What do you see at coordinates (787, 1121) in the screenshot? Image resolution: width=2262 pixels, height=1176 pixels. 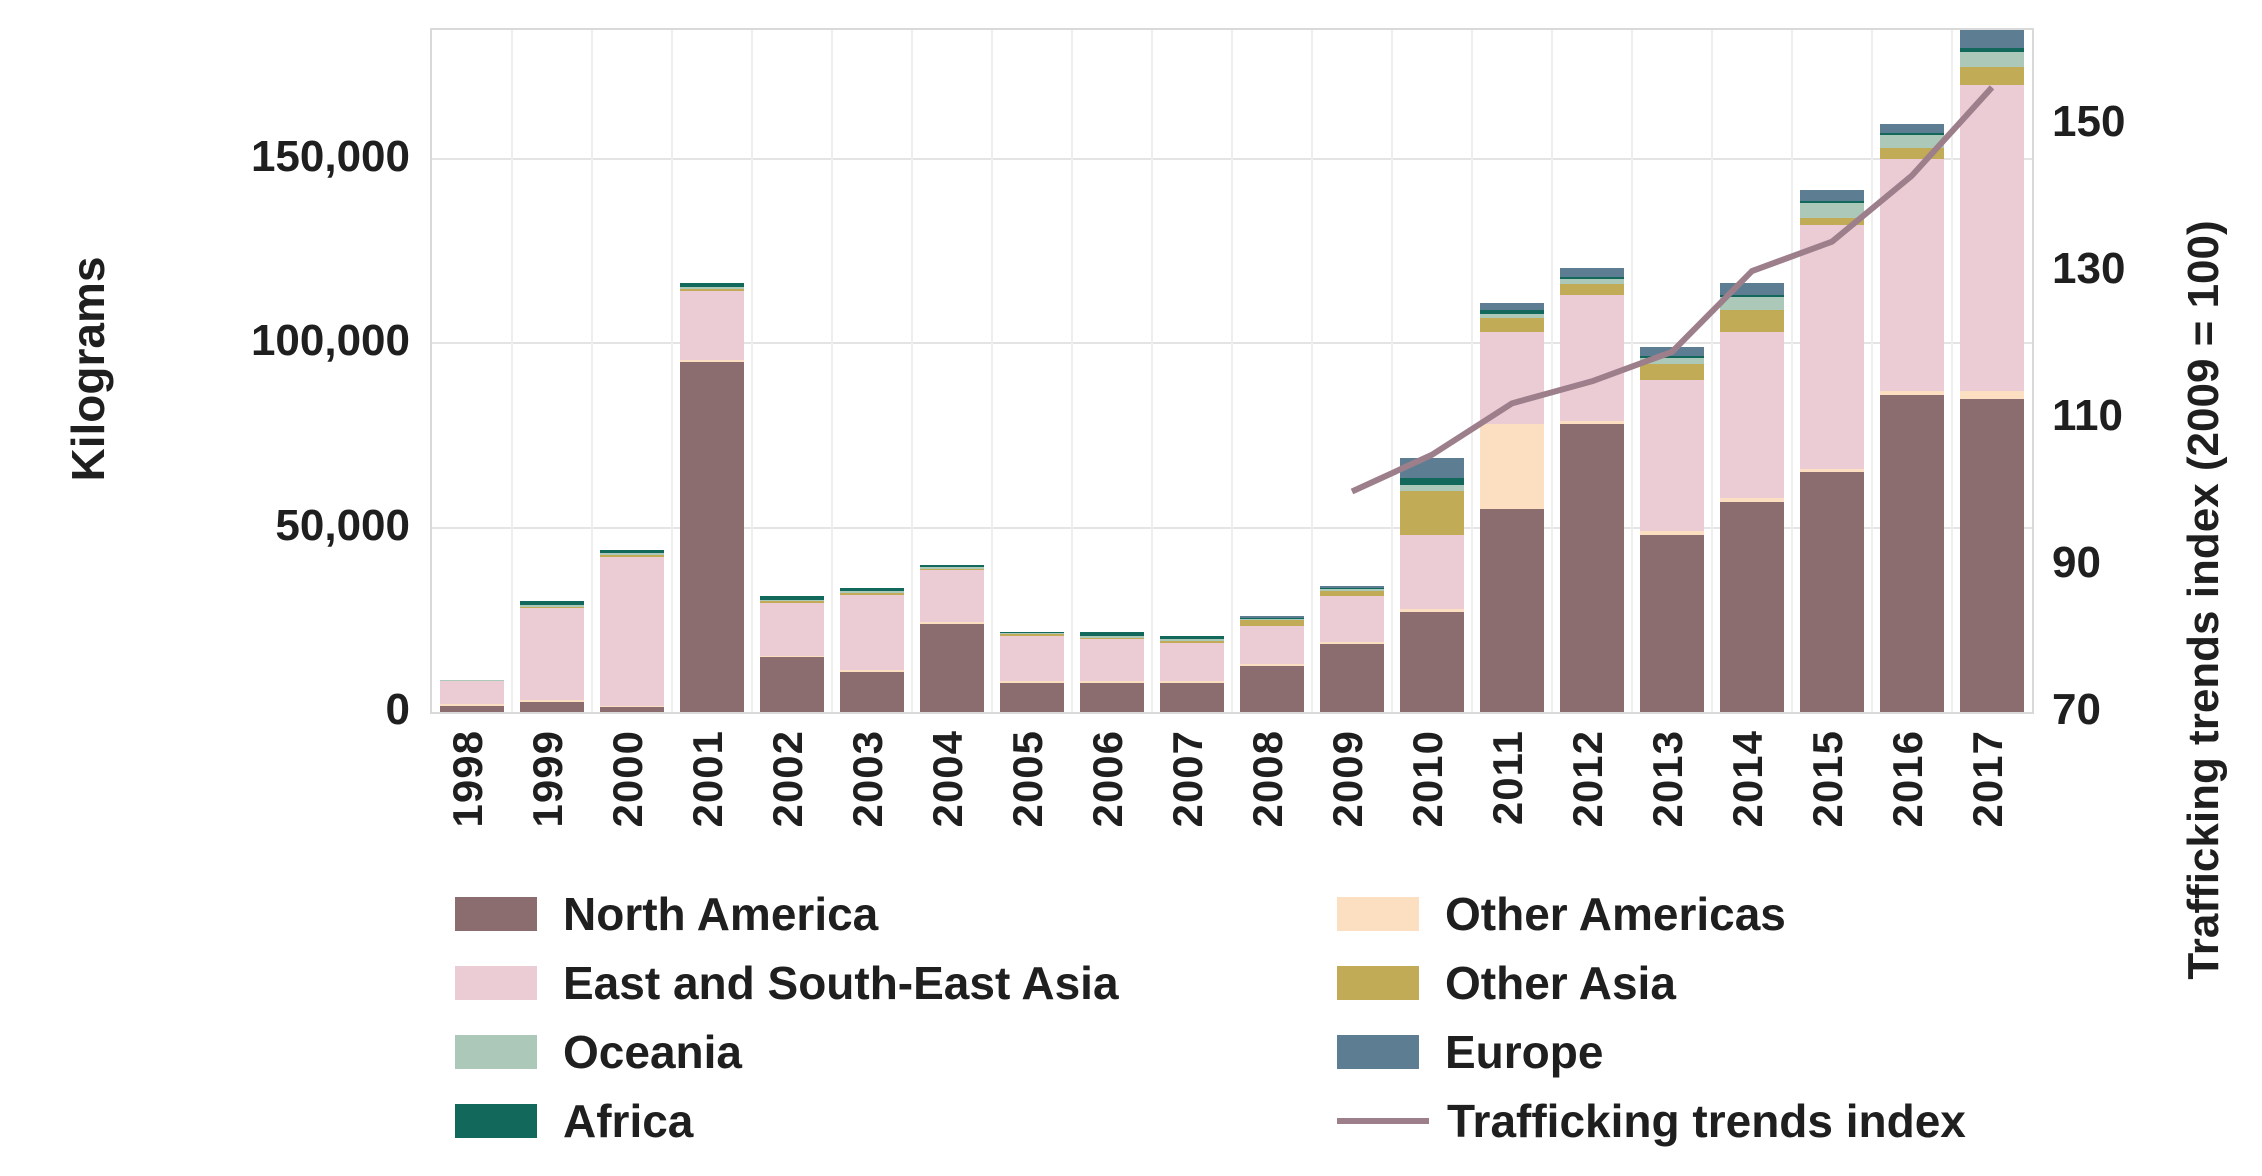 I see `legend-item: Africa` at bounding box center [787, 1121].